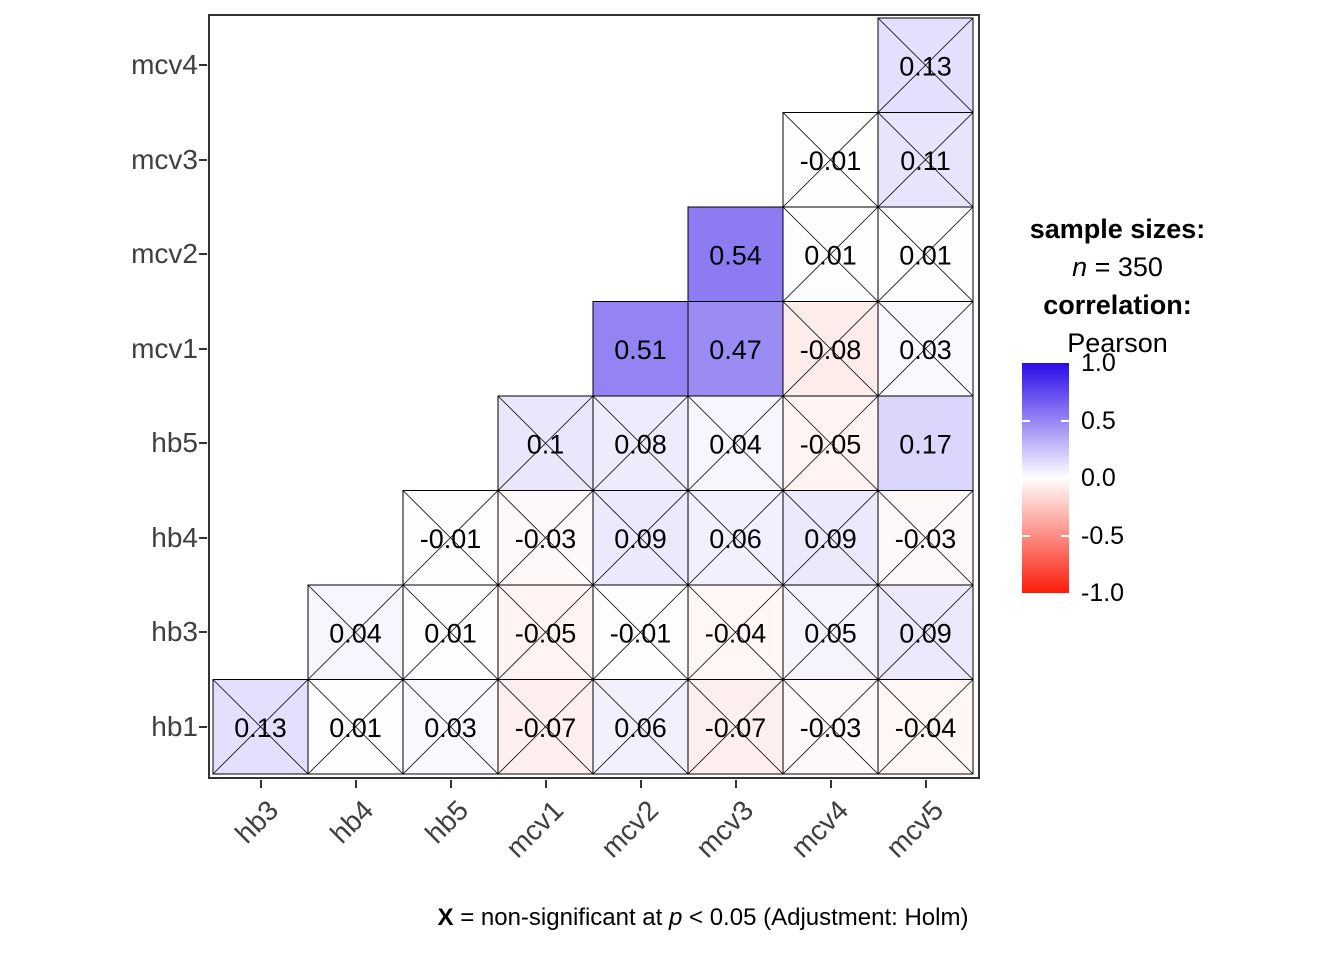  Describe the element at coordinates (1080, 267) in the screenshot. I see `legend-n-symbol: n` at that location.